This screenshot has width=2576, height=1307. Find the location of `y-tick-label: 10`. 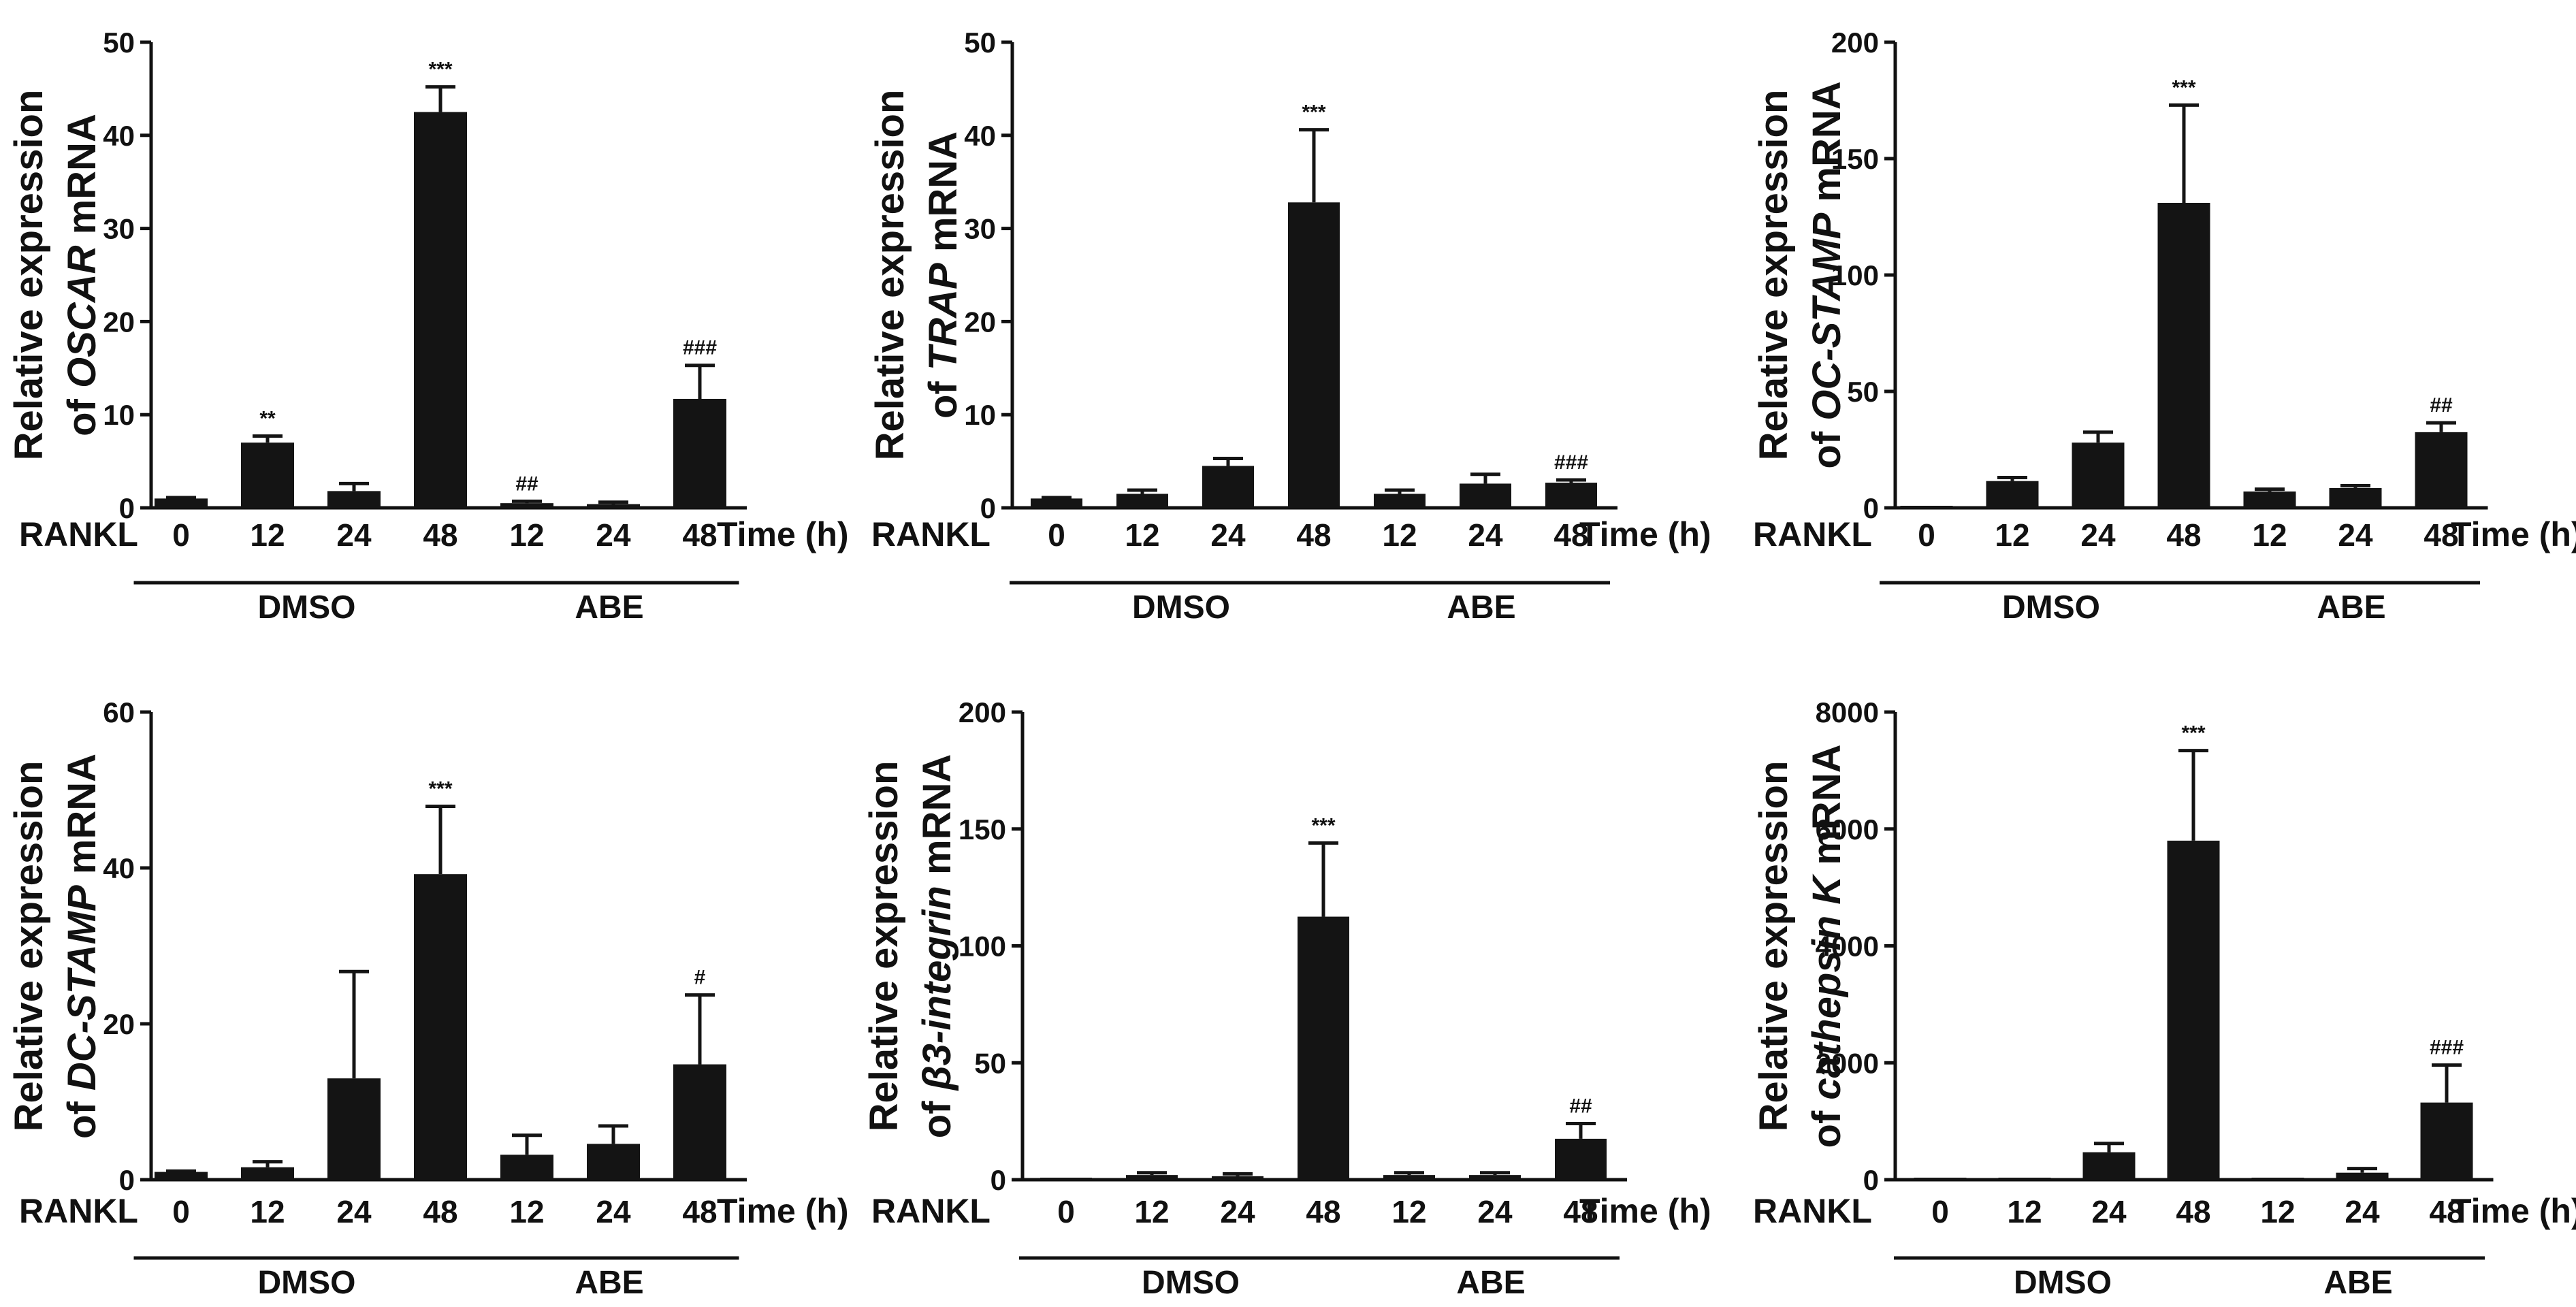

y-tick-label: 10 is located at coordinates (119, 415).